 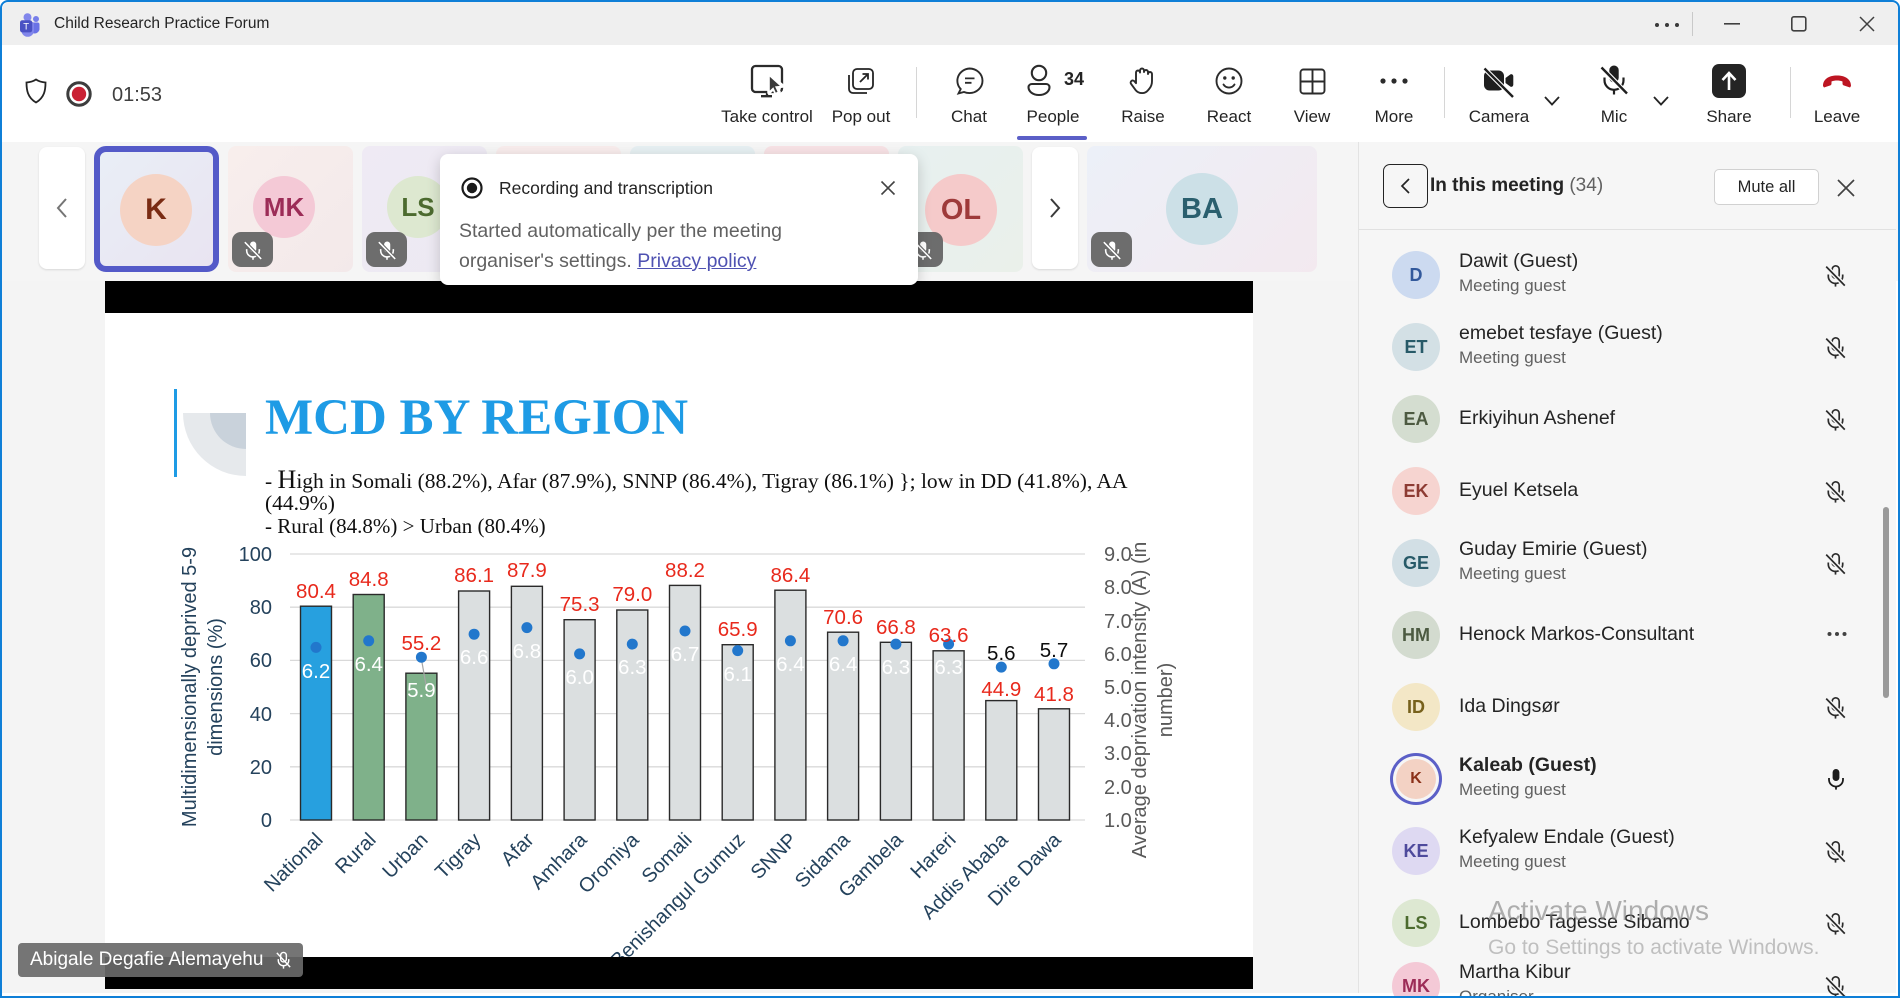 What do you see at coordinates (843, 617) in the screenshot?
I see `svg-text: 70.6` at bounding box center [843, 617].